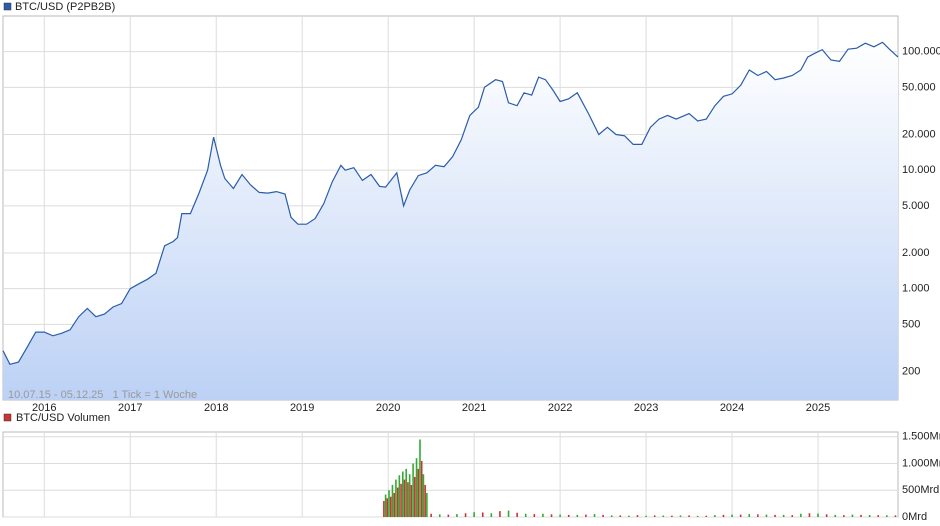  I want to click on x-tick-label: 2017, so click(130, 408).